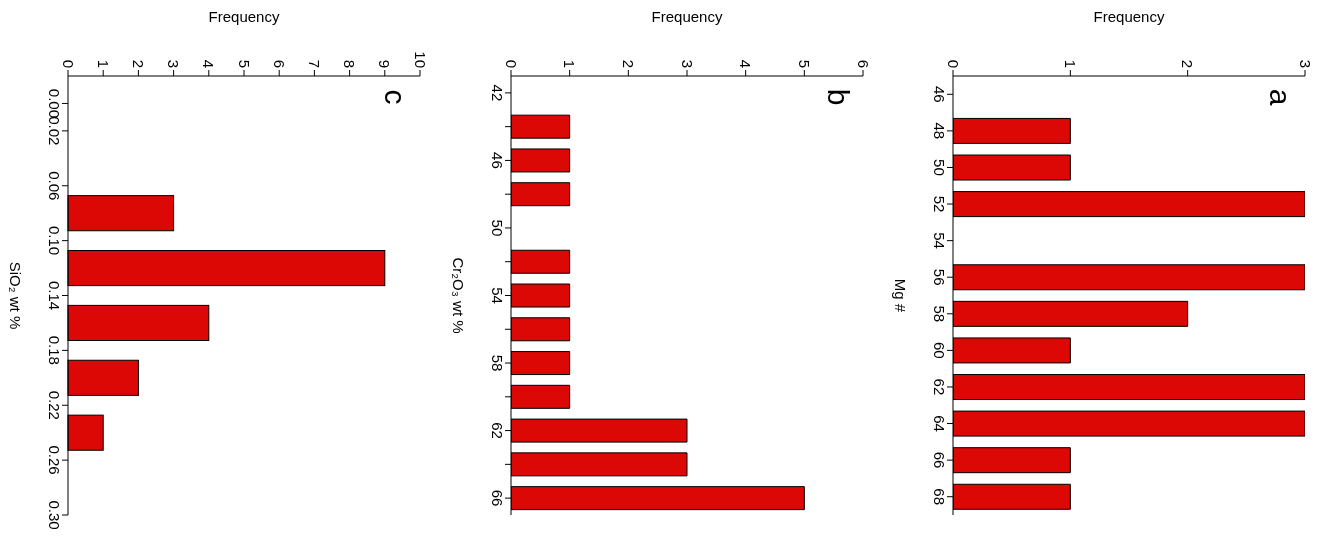  Describe the element at coordinates (939, 497) in the screenshot. I see `y-tick-label: 68` at that location.